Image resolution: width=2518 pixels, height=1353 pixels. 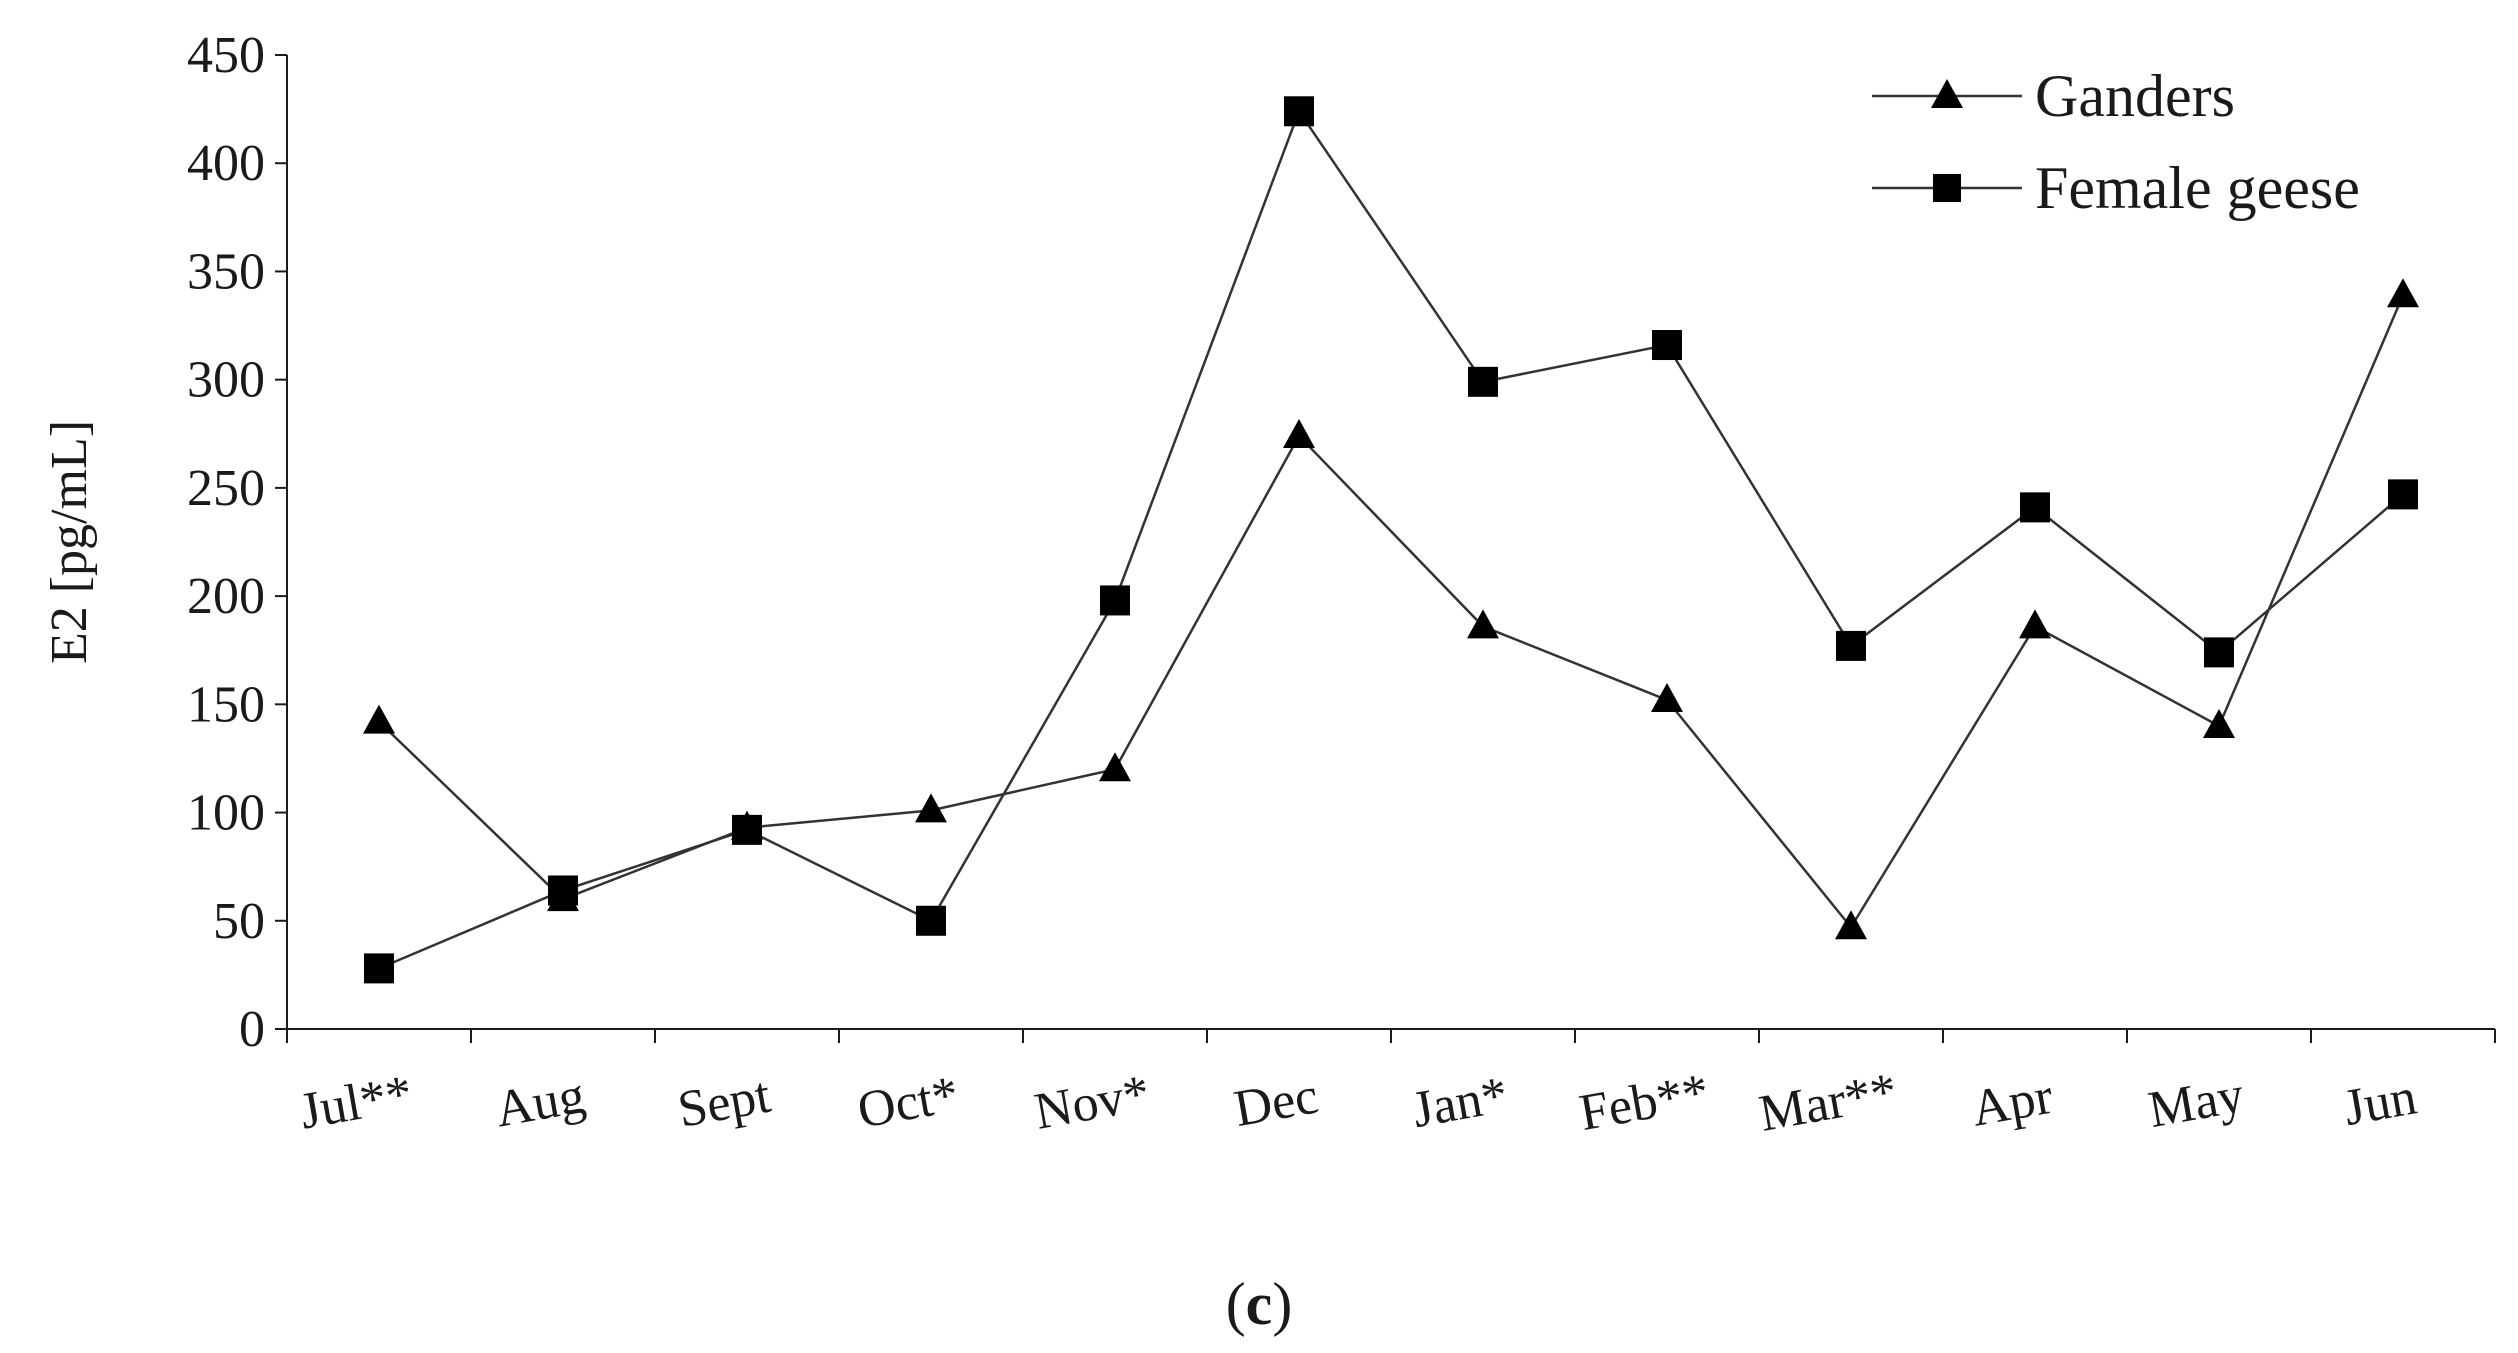 I want to click on y-tick-label: 350, so click(x=226, y=271).